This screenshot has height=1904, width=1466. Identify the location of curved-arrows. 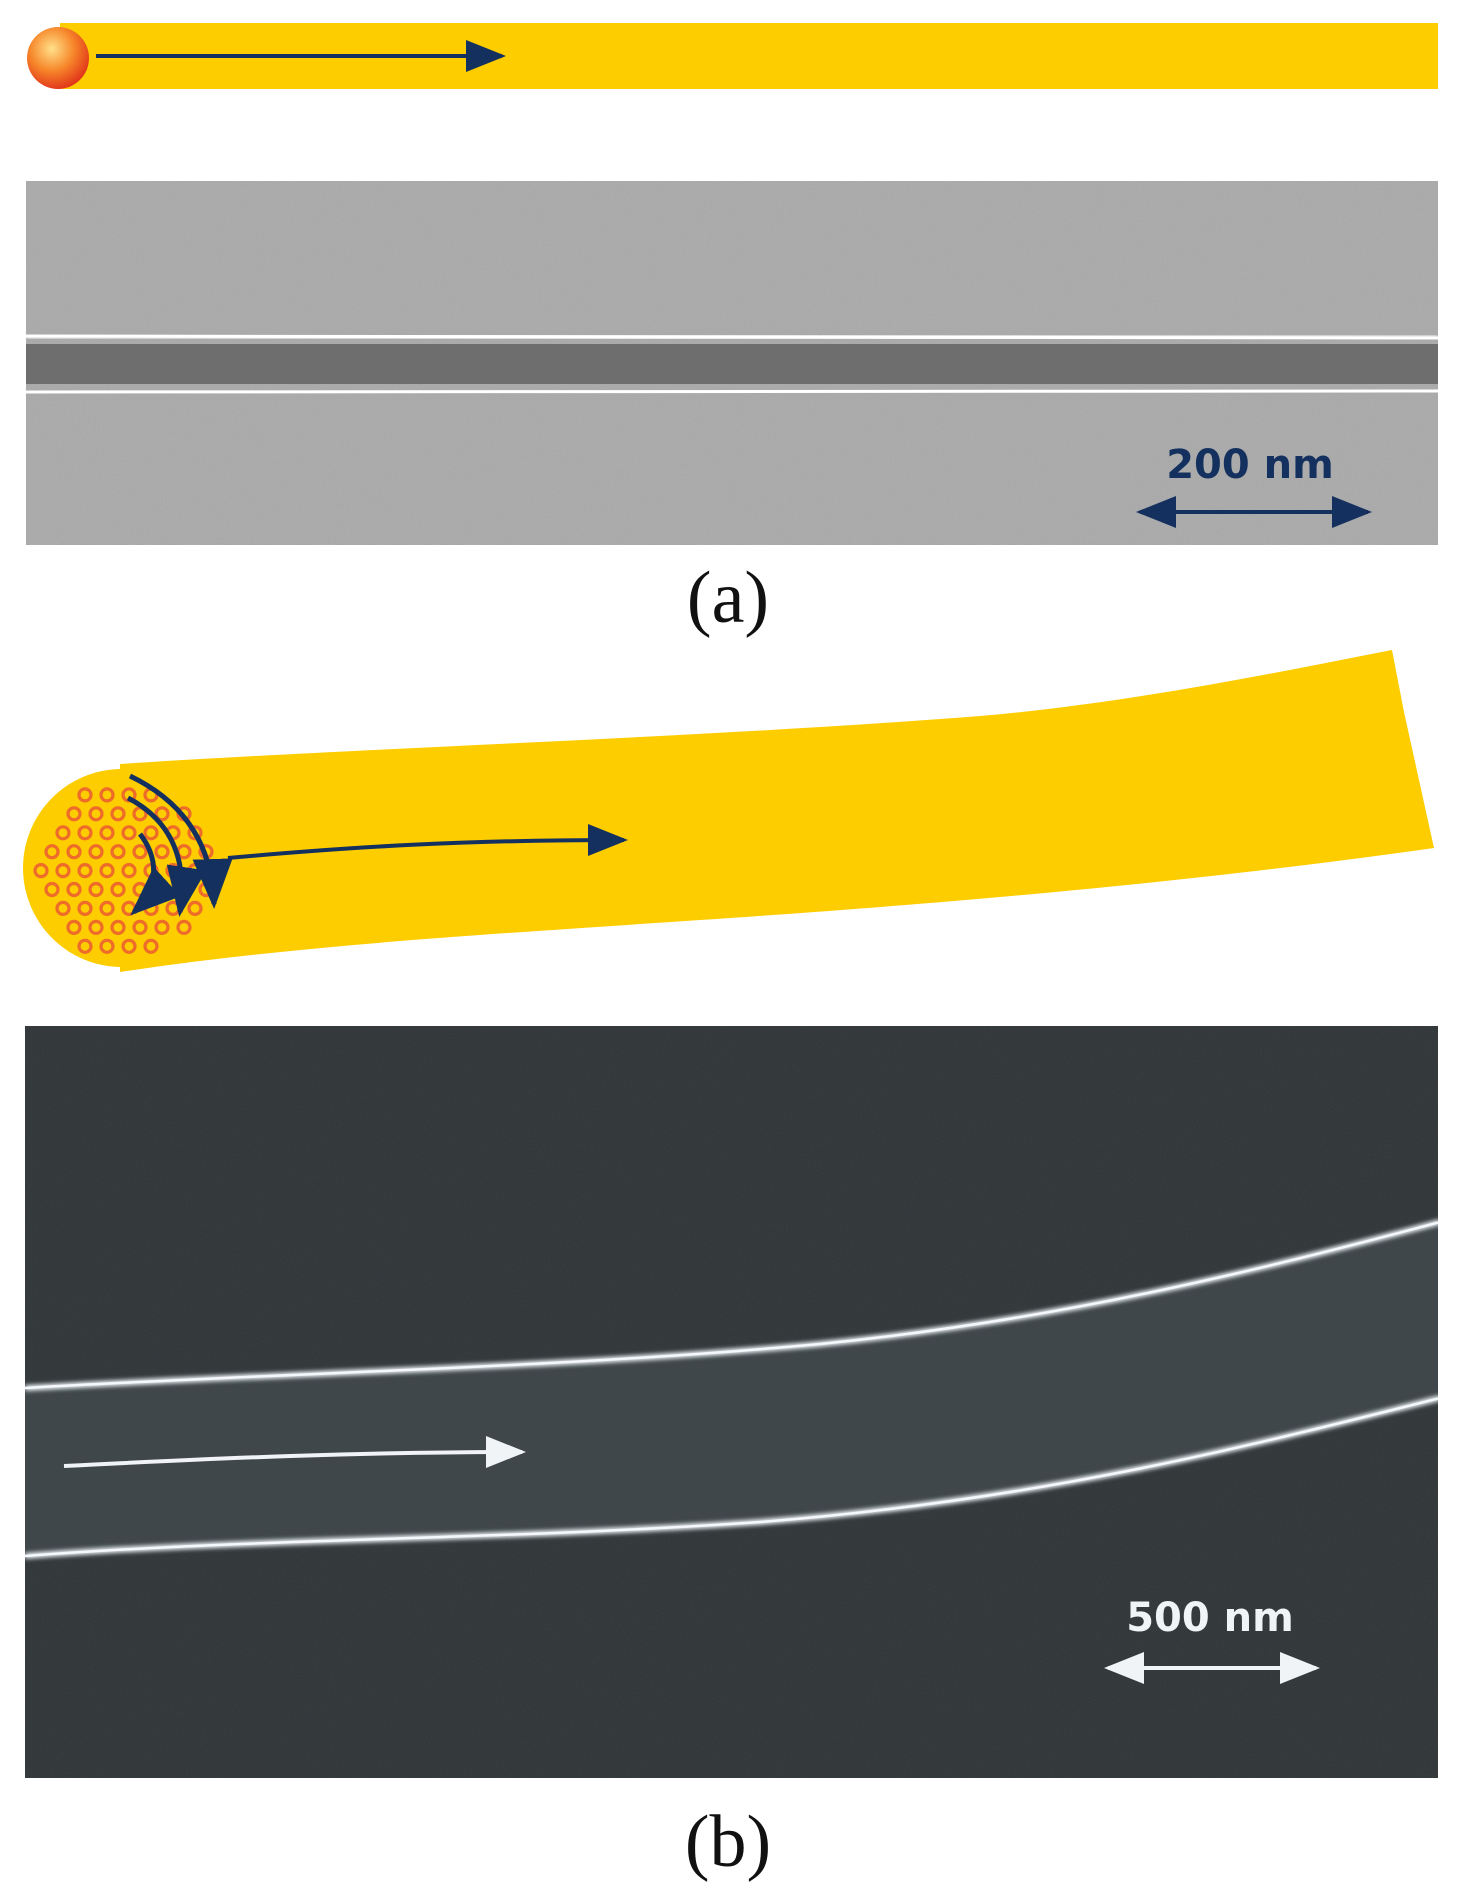
(179, 845).